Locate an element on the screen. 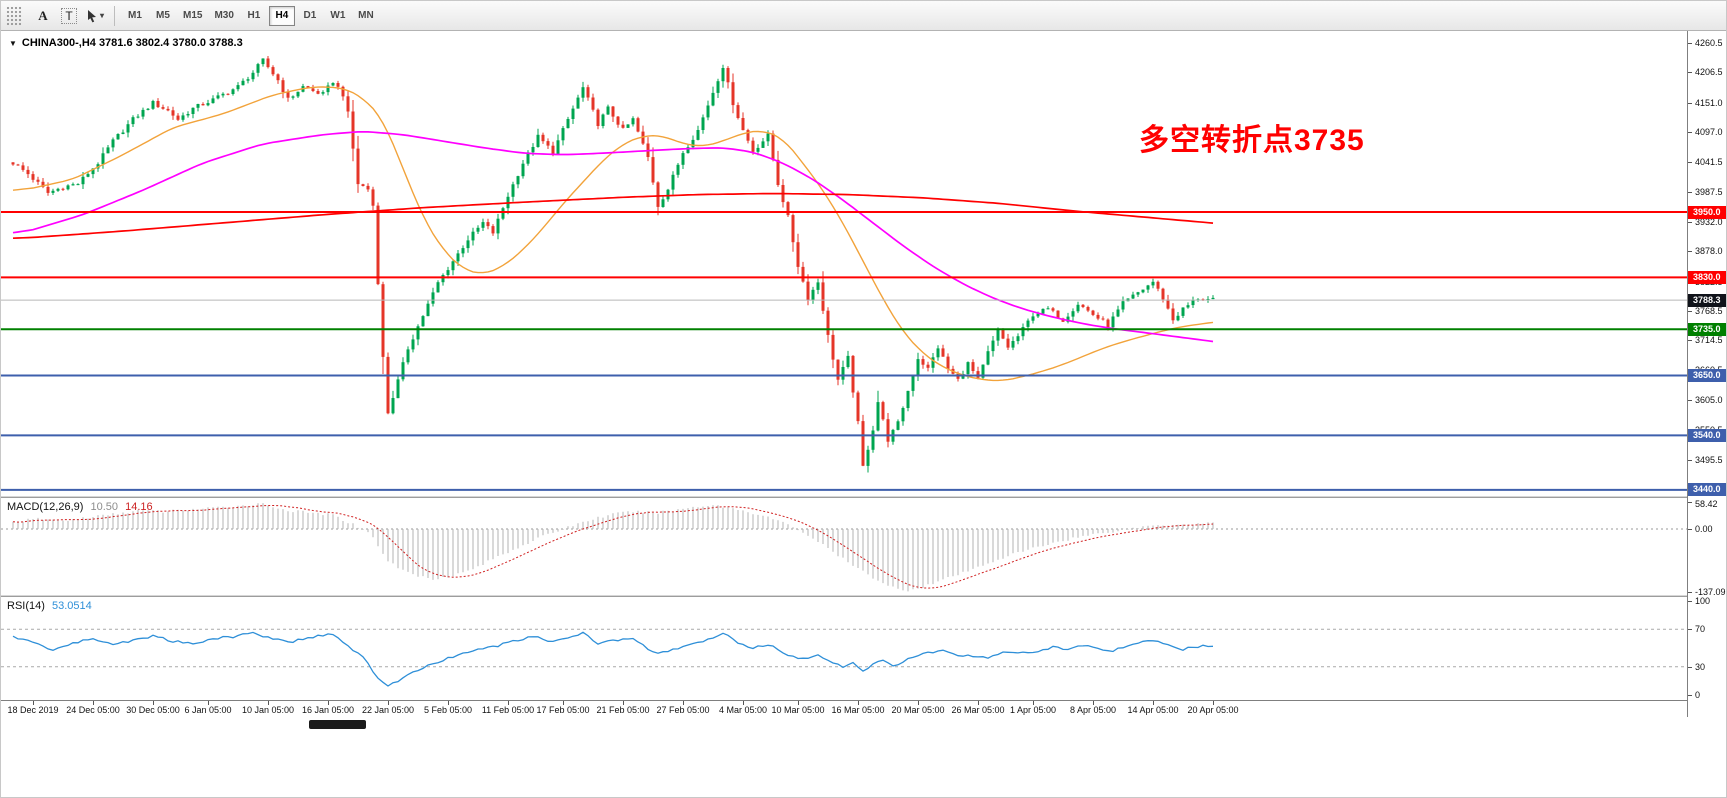  price-axis-label: 3768.5 is located at coordinates (1709, 310).